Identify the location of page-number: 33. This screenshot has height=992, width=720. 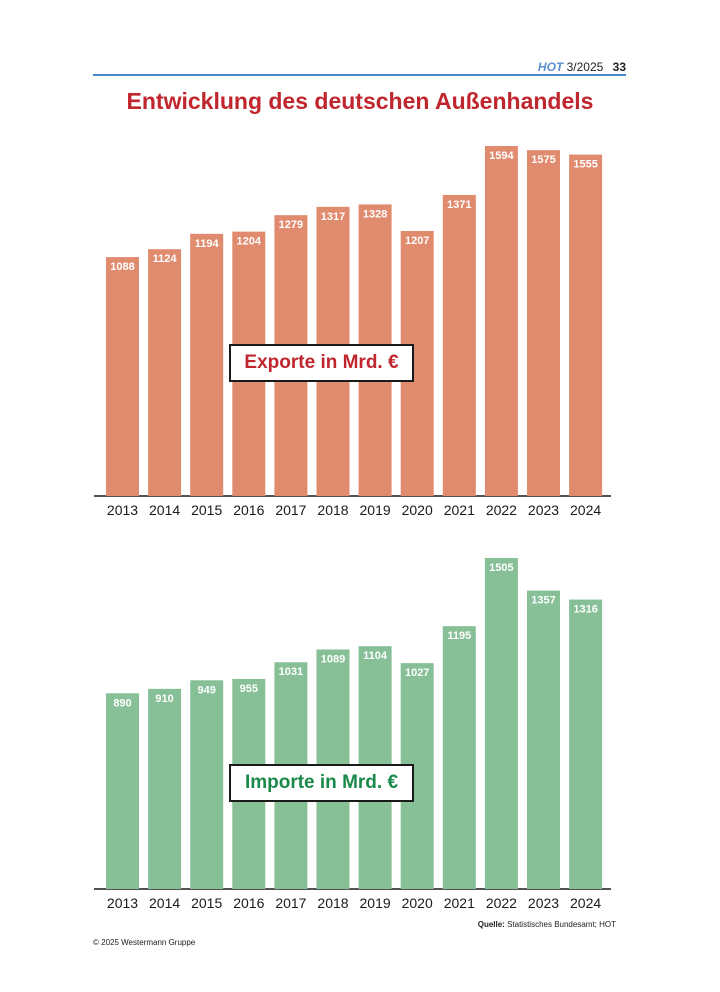
(619, 67).